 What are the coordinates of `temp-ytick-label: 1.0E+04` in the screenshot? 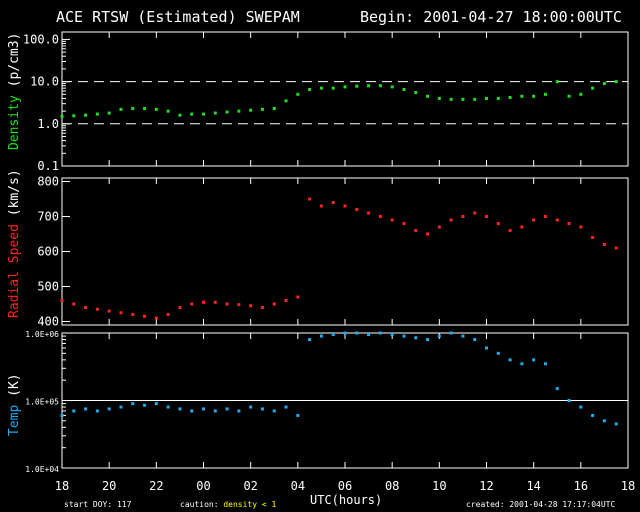 It's located at (42, 469).